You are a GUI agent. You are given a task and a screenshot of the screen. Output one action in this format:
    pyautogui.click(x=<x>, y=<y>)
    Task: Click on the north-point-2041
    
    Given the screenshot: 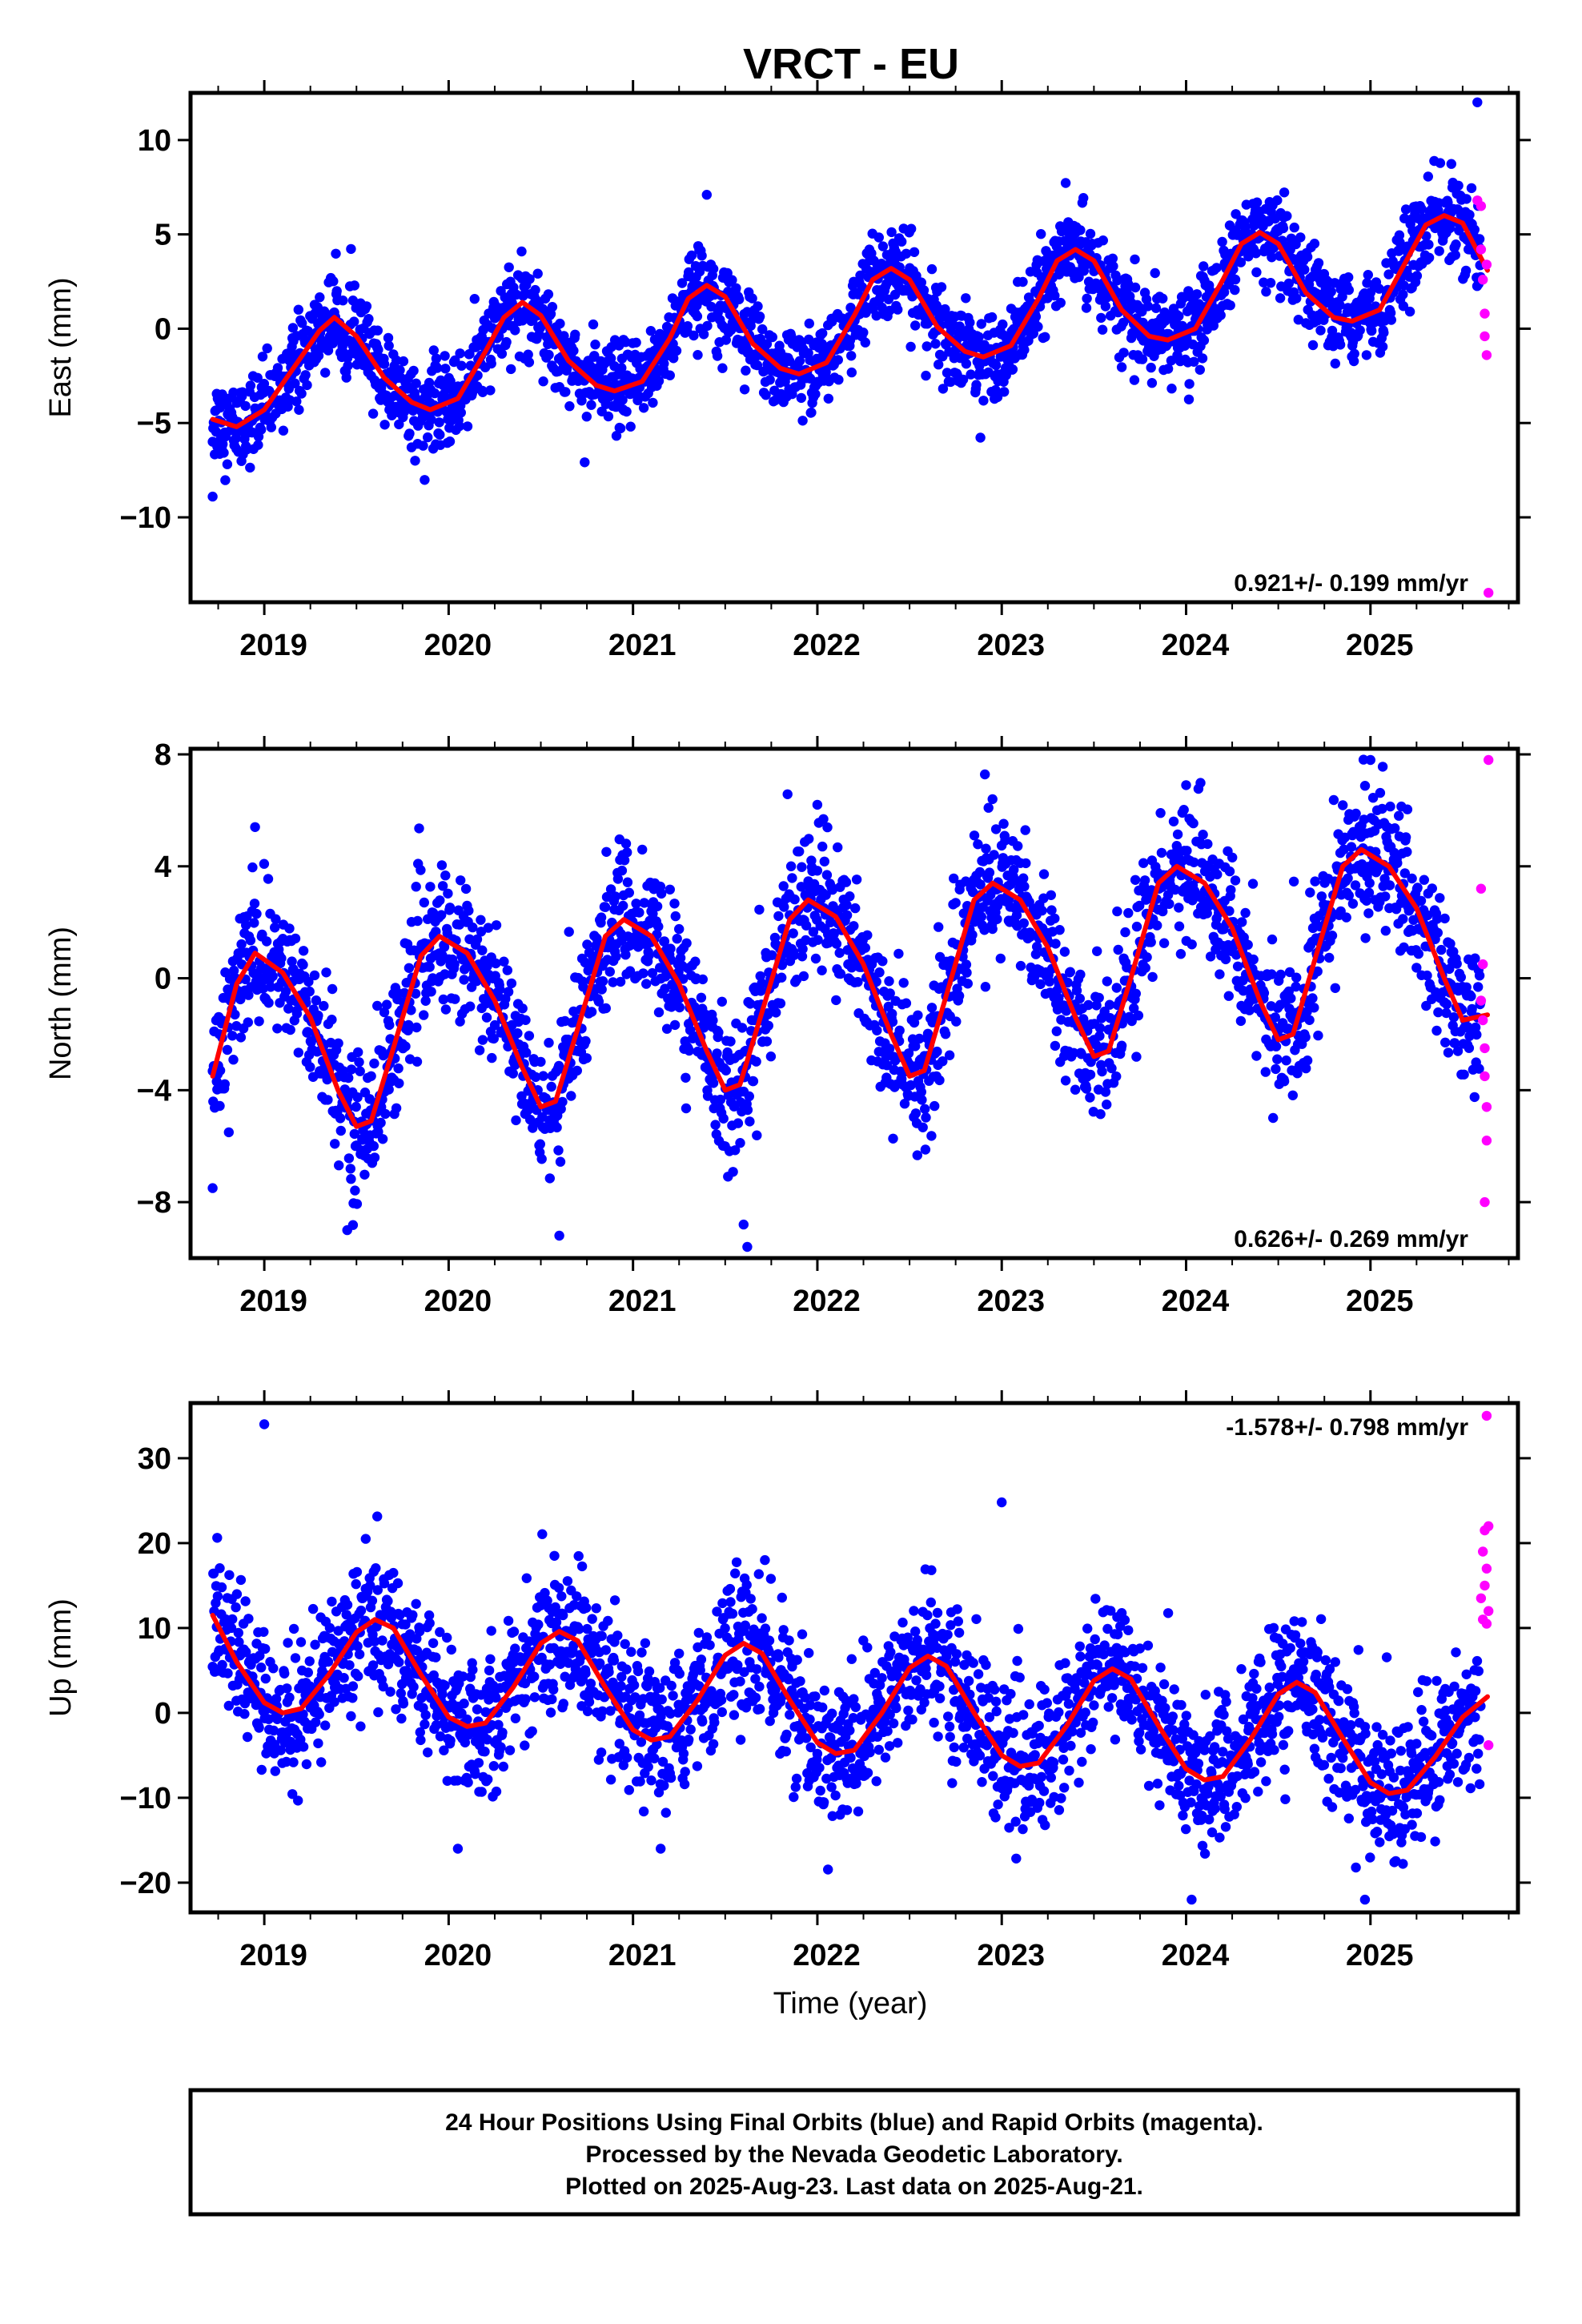 What is the action you would take?
    pyautogui.click(x=1348, y=879)
    